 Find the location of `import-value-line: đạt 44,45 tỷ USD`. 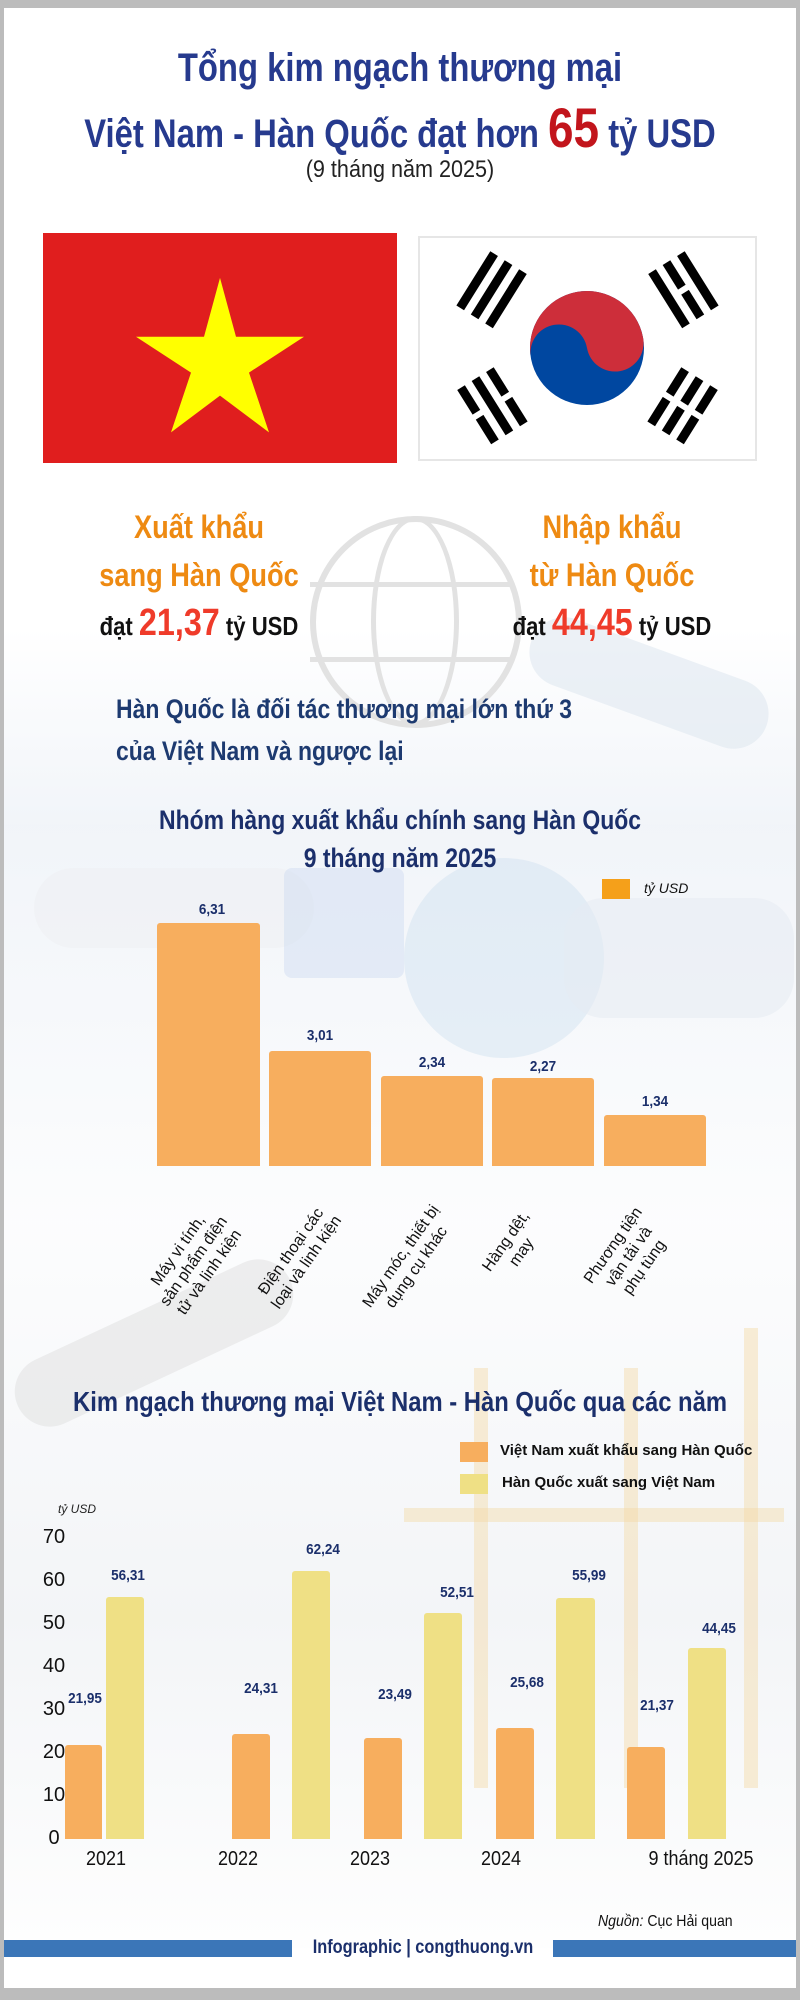

import-value-line: đạt 44,45 tỷ USD is located at coordinates (612, 624).